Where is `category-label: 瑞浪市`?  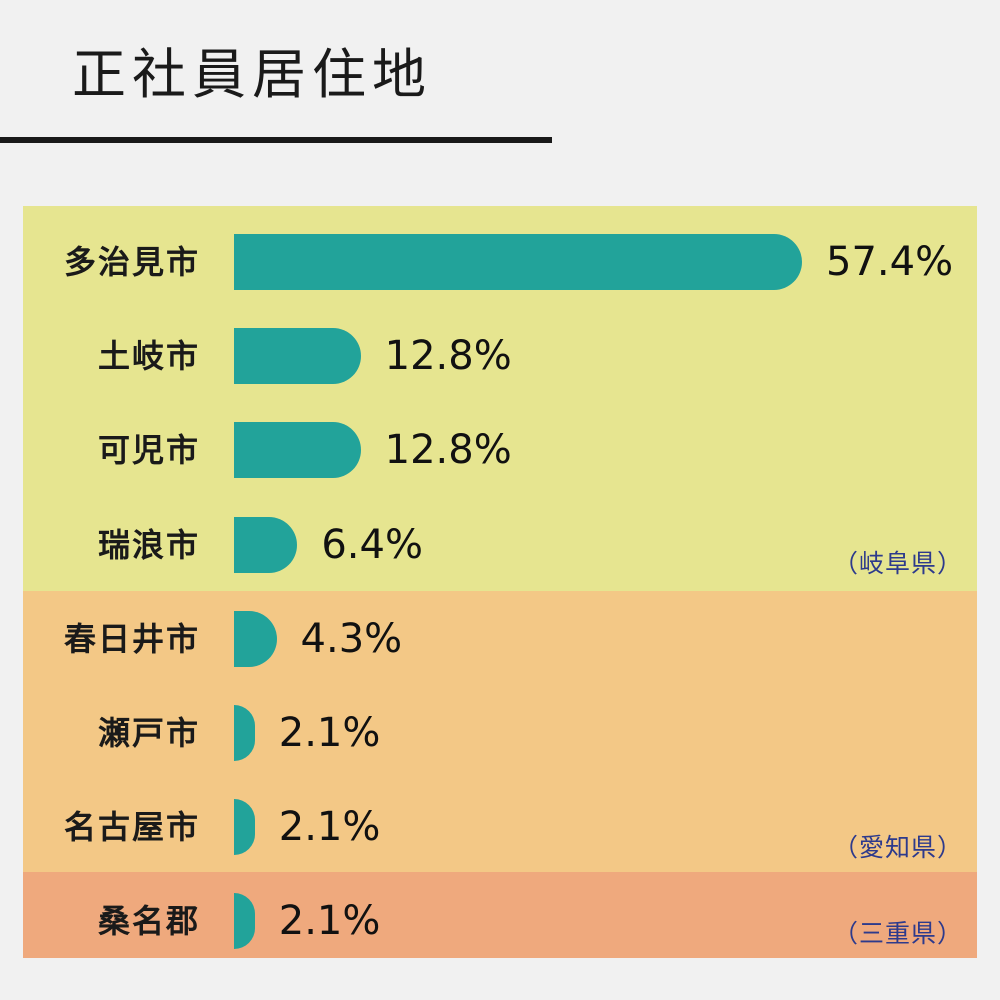
category-label: 瑞浪市 is located at coordinates (148, 544).